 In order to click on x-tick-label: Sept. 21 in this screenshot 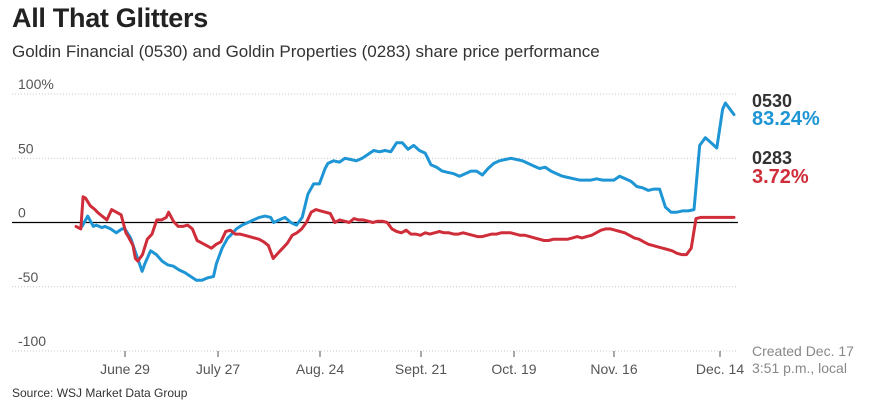, I will do `click(421, 369)`.